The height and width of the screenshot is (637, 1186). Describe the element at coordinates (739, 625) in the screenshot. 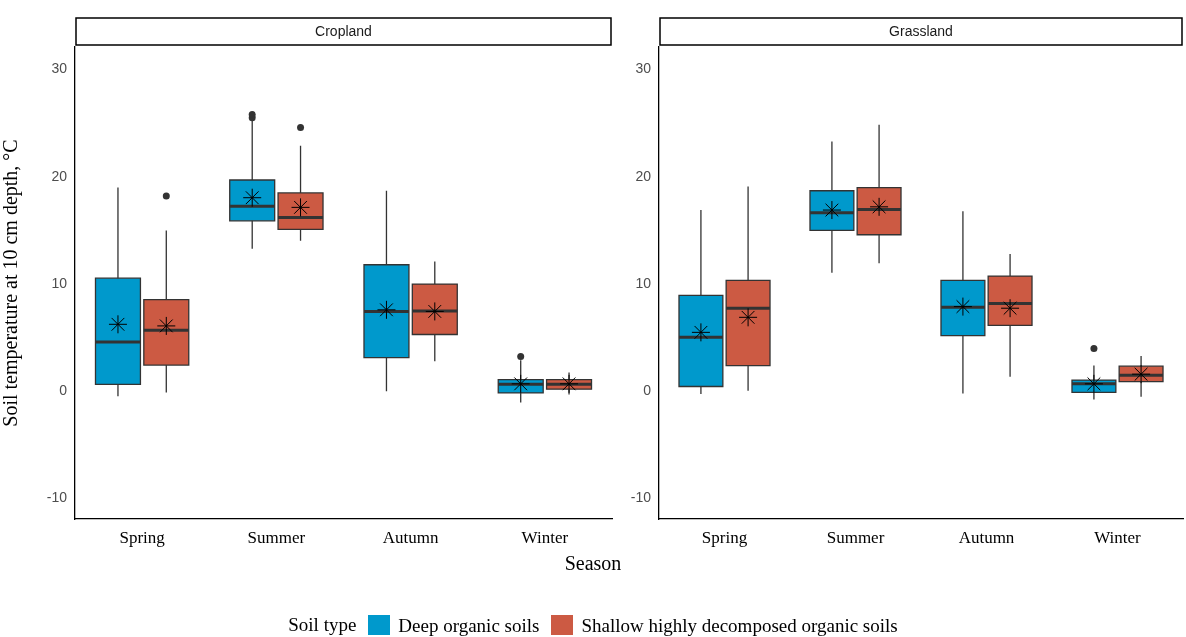

I see `legend-label: Shallow highly decomposed organic soils` at that location.